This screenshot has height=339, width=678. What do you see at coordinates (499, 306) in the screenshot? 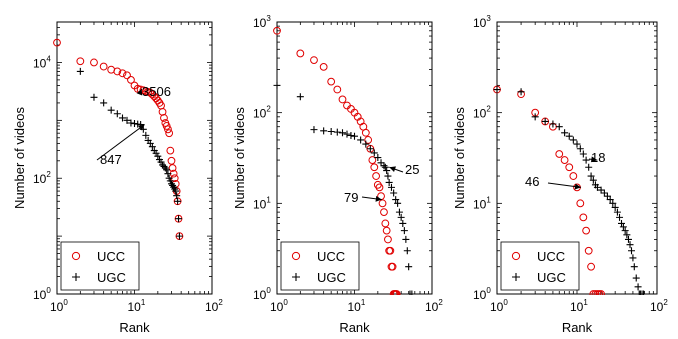
I see `x-tick-label: 10⁰` at bounding box center [499, 306].